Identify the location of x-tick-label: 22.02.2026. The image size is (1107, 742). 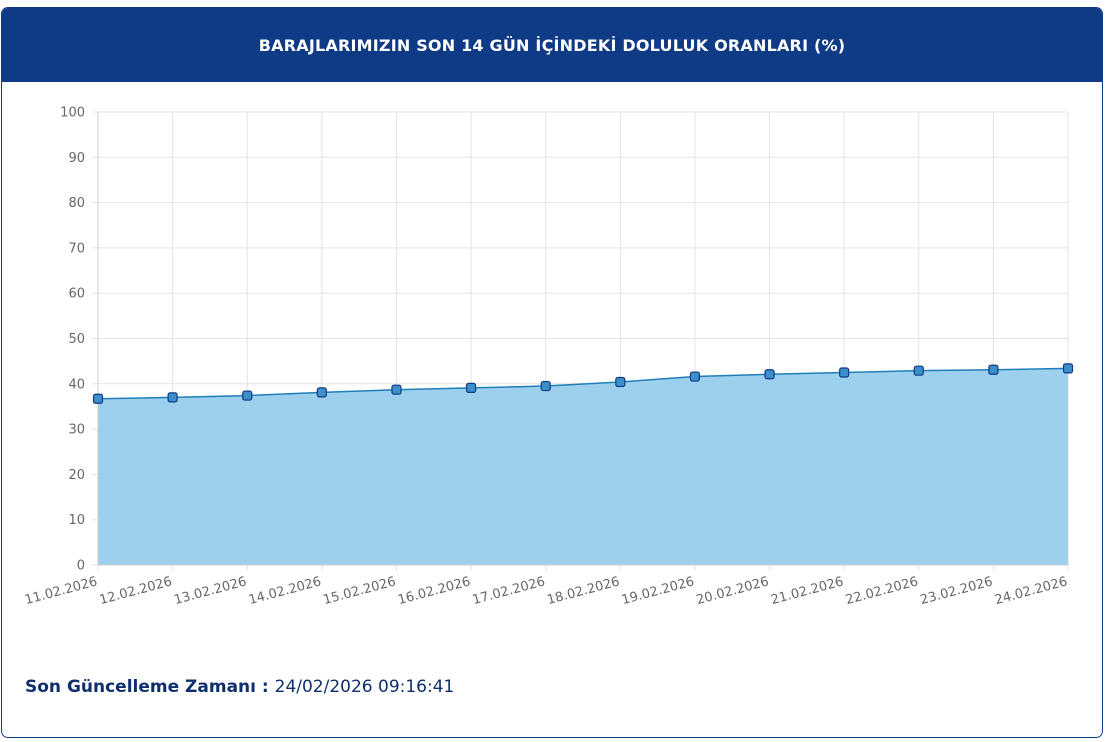
(882, 591).